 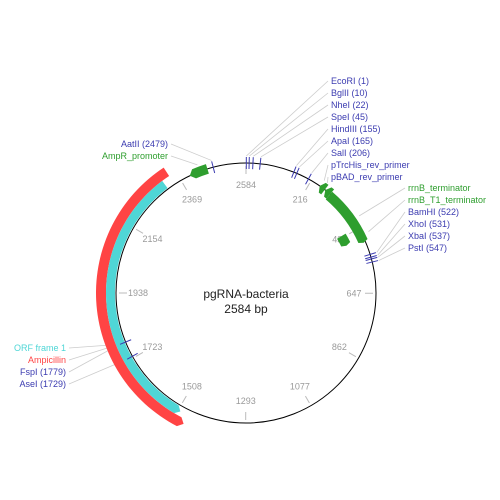 What do you see at coordinates (246, 294) in the screenshot?
I see `plasmid-name: pgRNA-bacteria` at bounding box center [246, 294].